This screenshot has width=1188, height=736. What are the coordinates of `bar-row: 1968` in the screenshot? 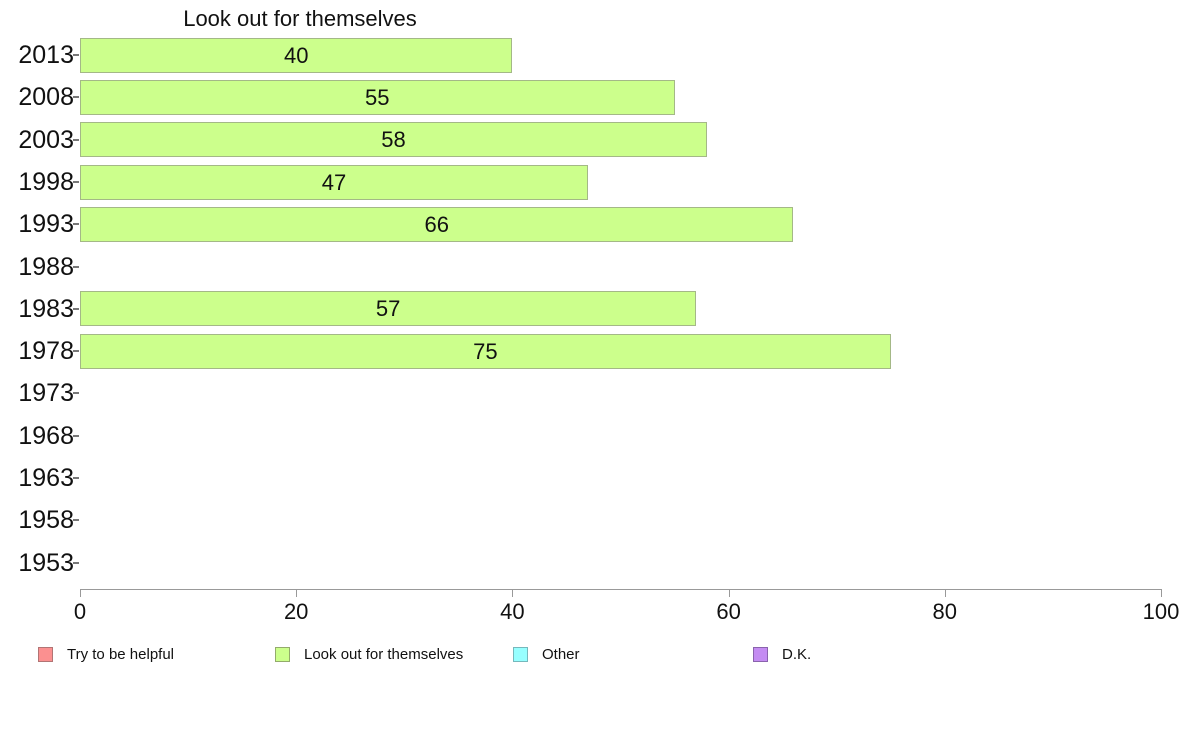 It's located at (594, 436).